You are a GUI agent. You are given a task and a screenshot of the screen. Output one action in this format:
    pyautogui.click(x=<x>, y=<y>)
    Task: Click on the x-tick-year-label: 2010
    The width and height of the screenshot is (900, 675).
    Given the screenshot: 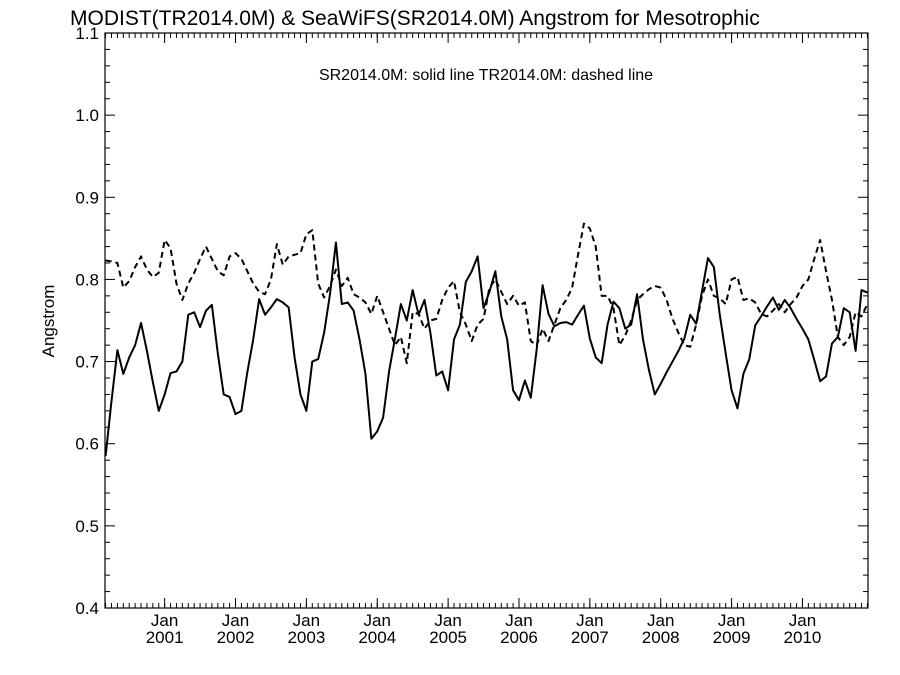 What is the action you would take?
    pyautogui.click(x=803, y=637)
    